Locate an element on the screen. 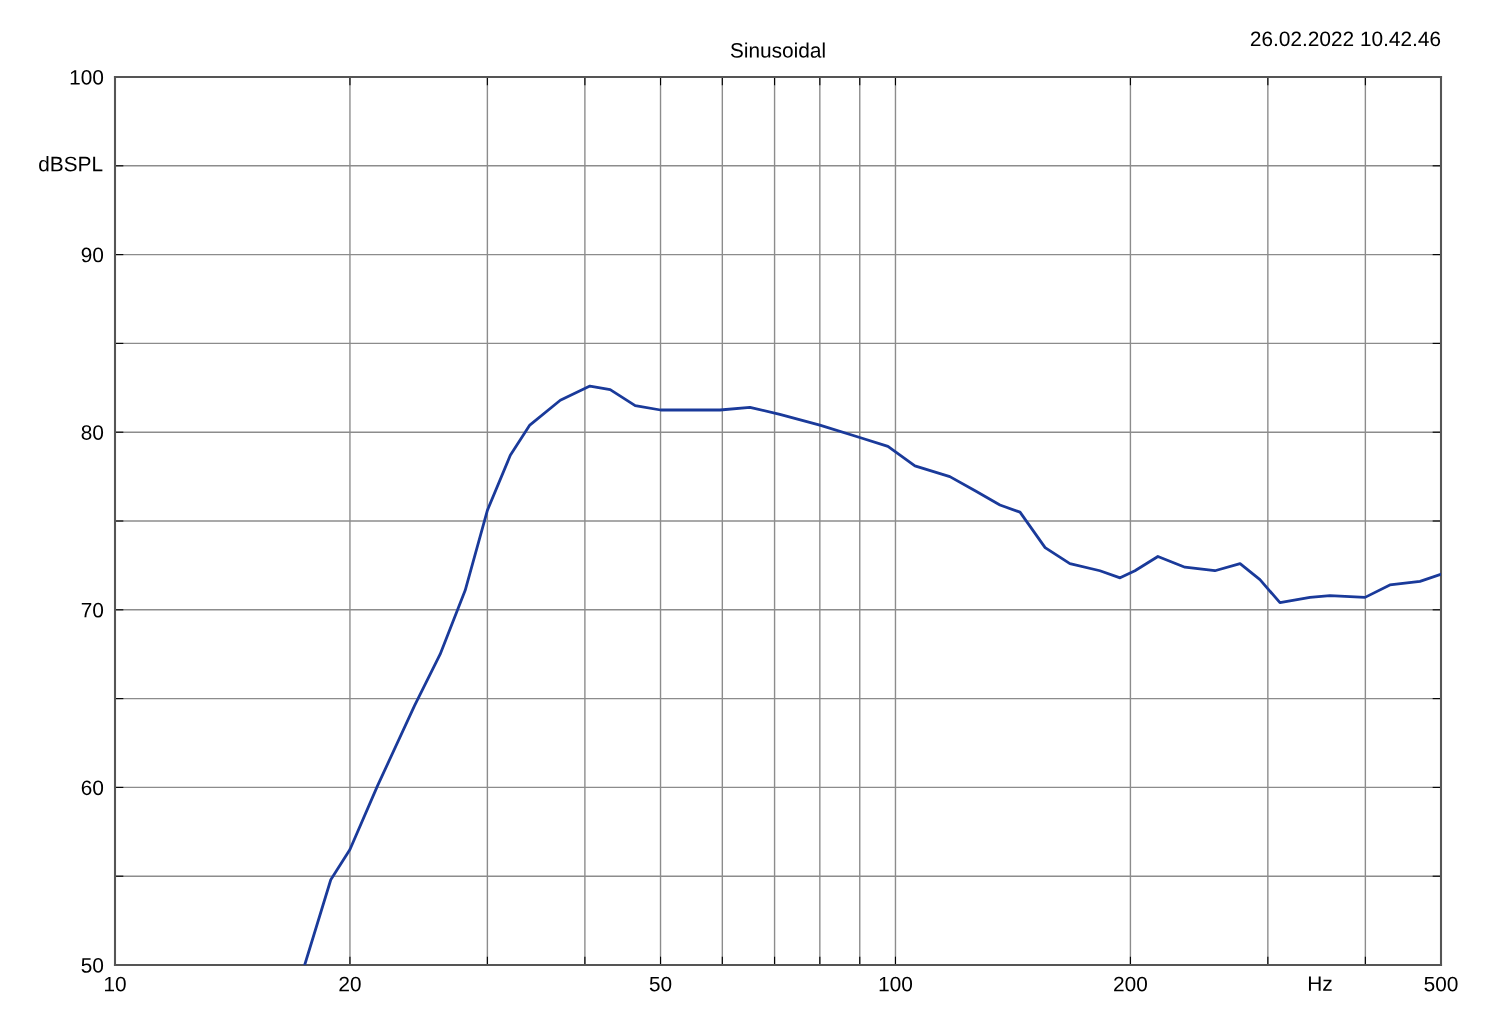 The height and width of the screenshot is (1028, 1500). y-tick-label: 60 is located at coordinates (92, 788).